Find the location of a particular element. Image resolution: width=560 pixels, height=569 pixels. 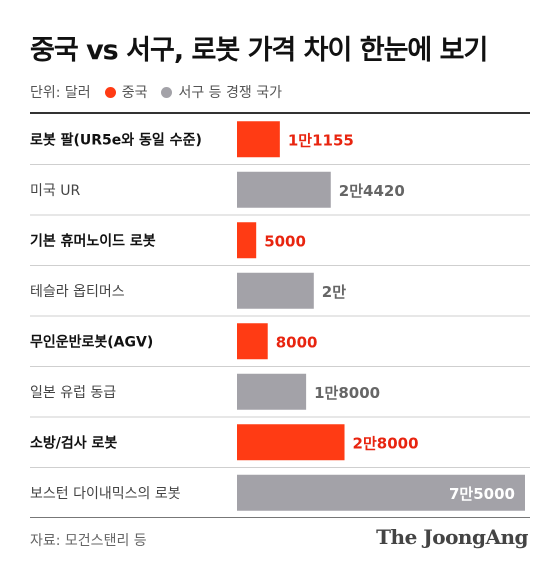

legend-label-west: 서구 등 경쟁 국가 is located at coordinates (230, 93).